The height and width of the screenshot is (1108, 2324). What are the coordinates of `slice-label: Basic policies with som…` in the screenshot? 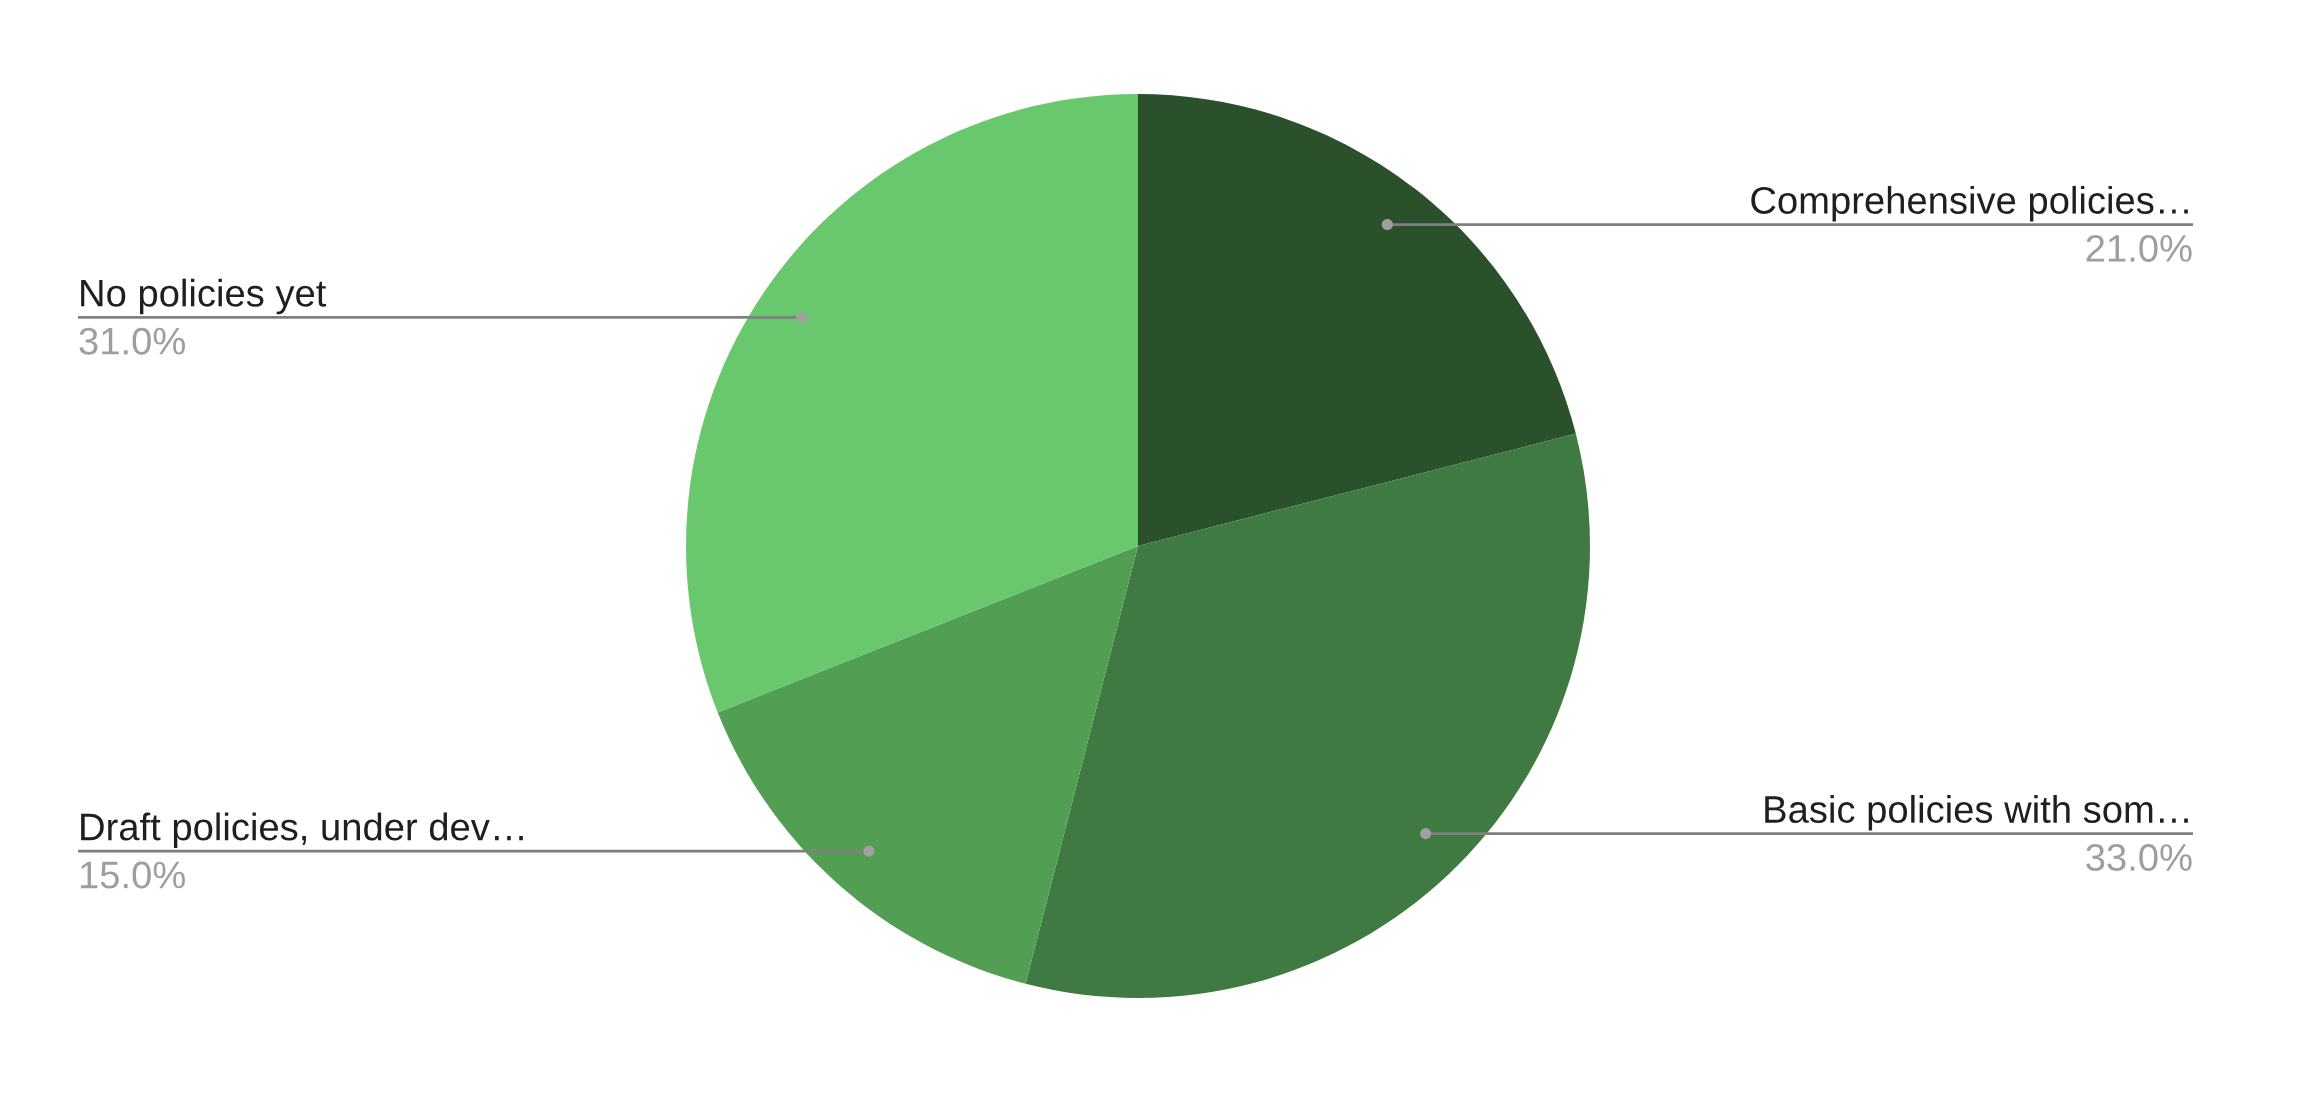 It's located at (1976, 812).